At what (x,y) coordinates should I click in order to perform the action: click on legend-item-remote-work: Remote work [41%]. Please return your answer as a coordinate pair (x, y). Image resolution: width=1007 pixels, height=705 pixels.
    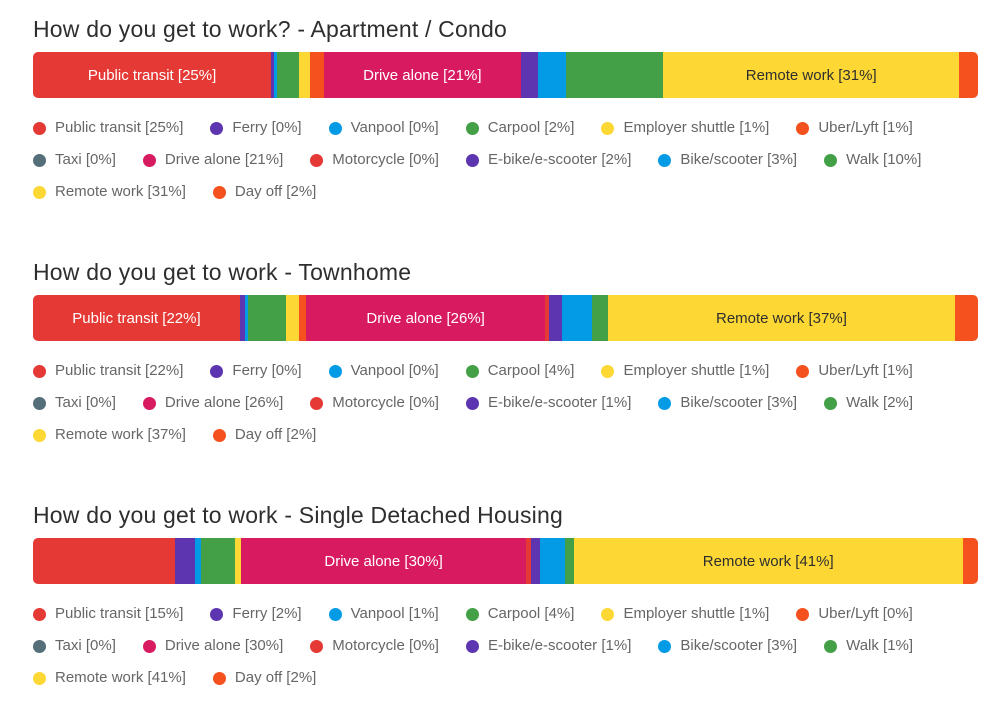
    Looking at the image, I should click on (109, 678).